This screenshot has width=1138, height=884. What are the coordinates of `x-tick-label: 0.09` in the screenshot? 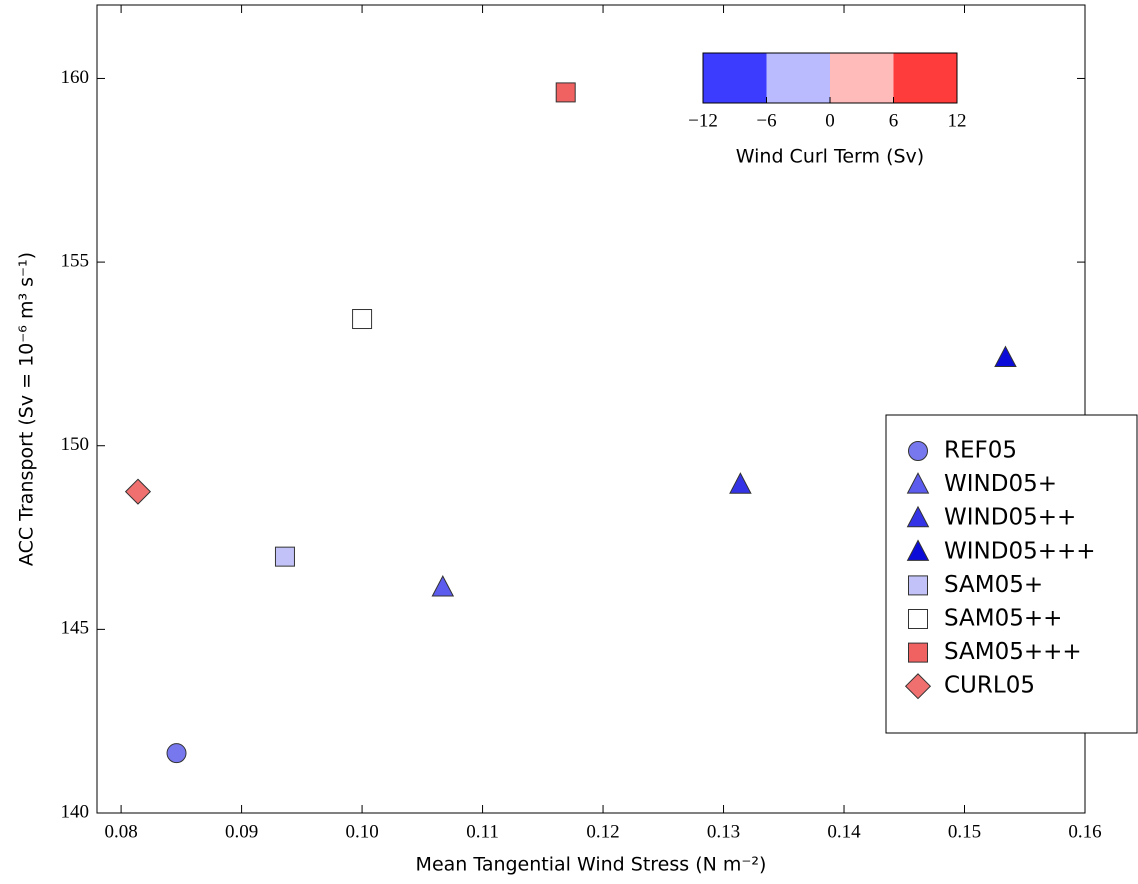 It's located at (241, 831).